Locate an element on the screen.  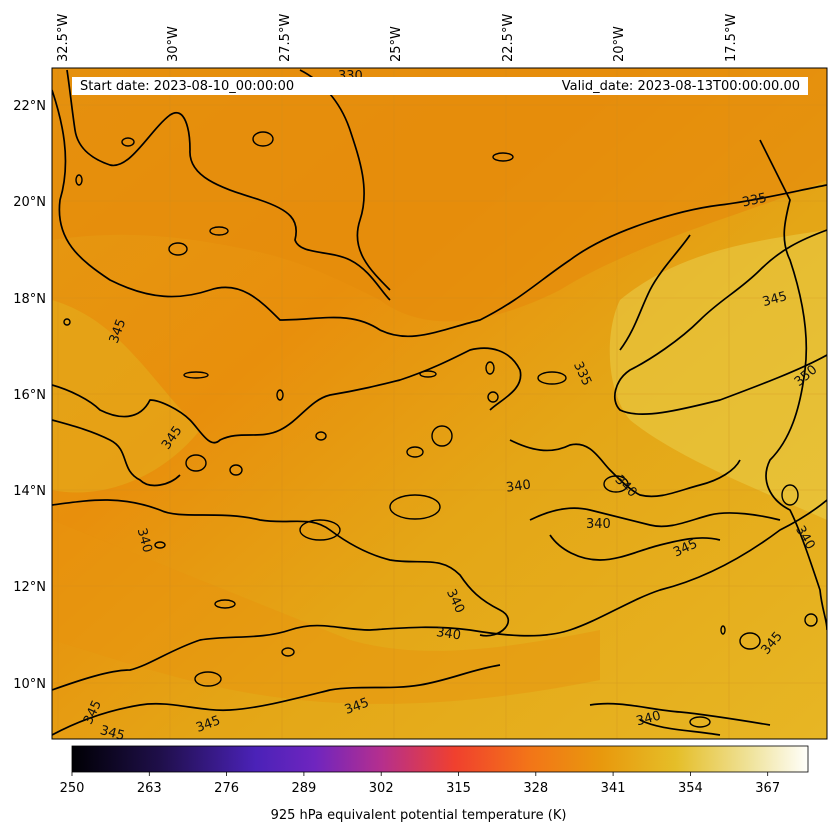
lat-tick-label: 16°N is located at coordinates (29, 395).